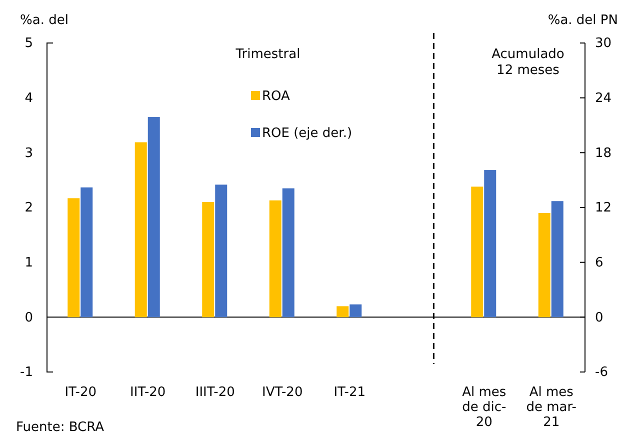 The image size is (622, 435). What do you see at coordinates (551, 407) in the screenshot?
I see `x-tick-label: Al mes de mar-21` at bounding box center [551, 407].